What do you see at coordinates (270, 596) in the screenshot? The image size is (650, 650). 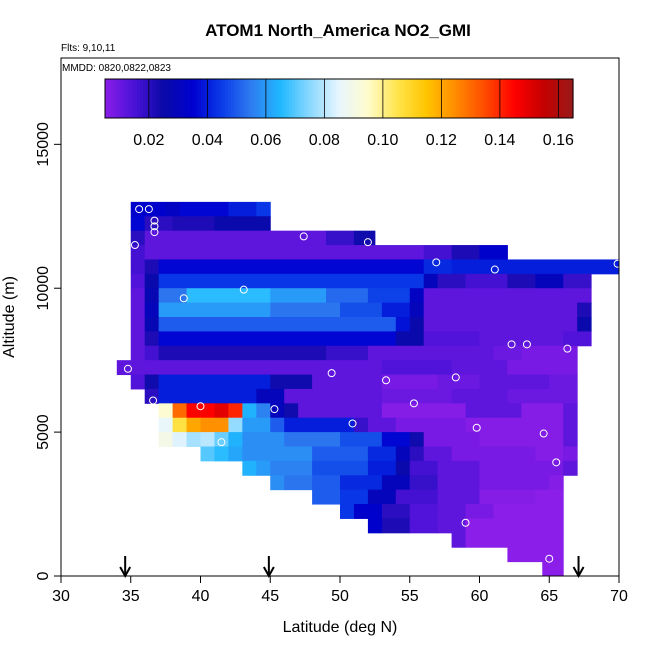 I see `x-tick-label: 45` at bounding box center [270, 596].